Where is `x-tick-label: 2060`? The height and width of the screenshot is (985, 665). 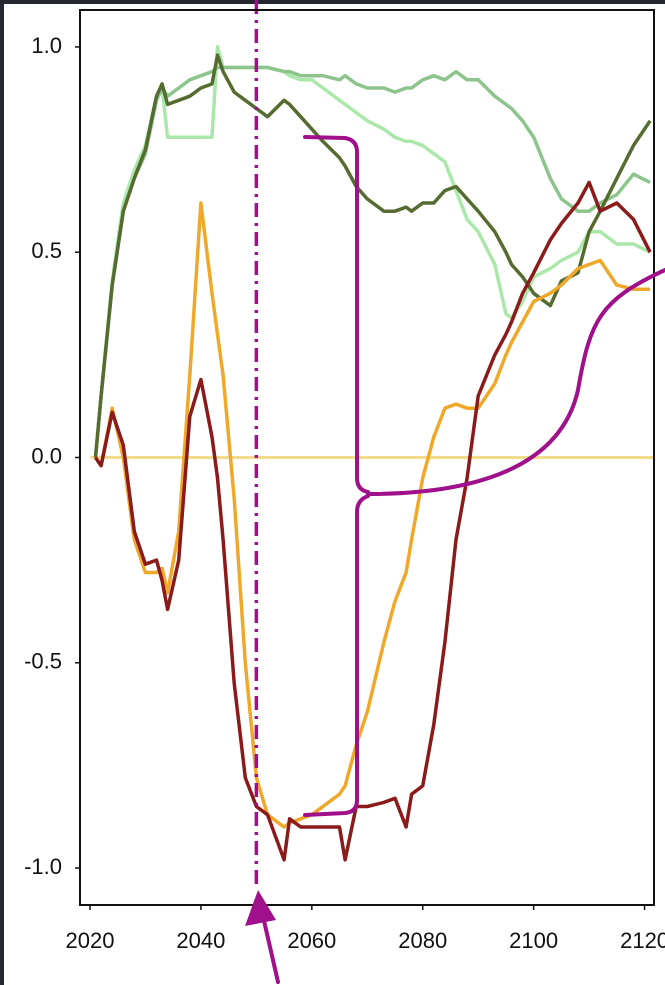
x-tick-label: 2060 is located at coordinates (311, 940).